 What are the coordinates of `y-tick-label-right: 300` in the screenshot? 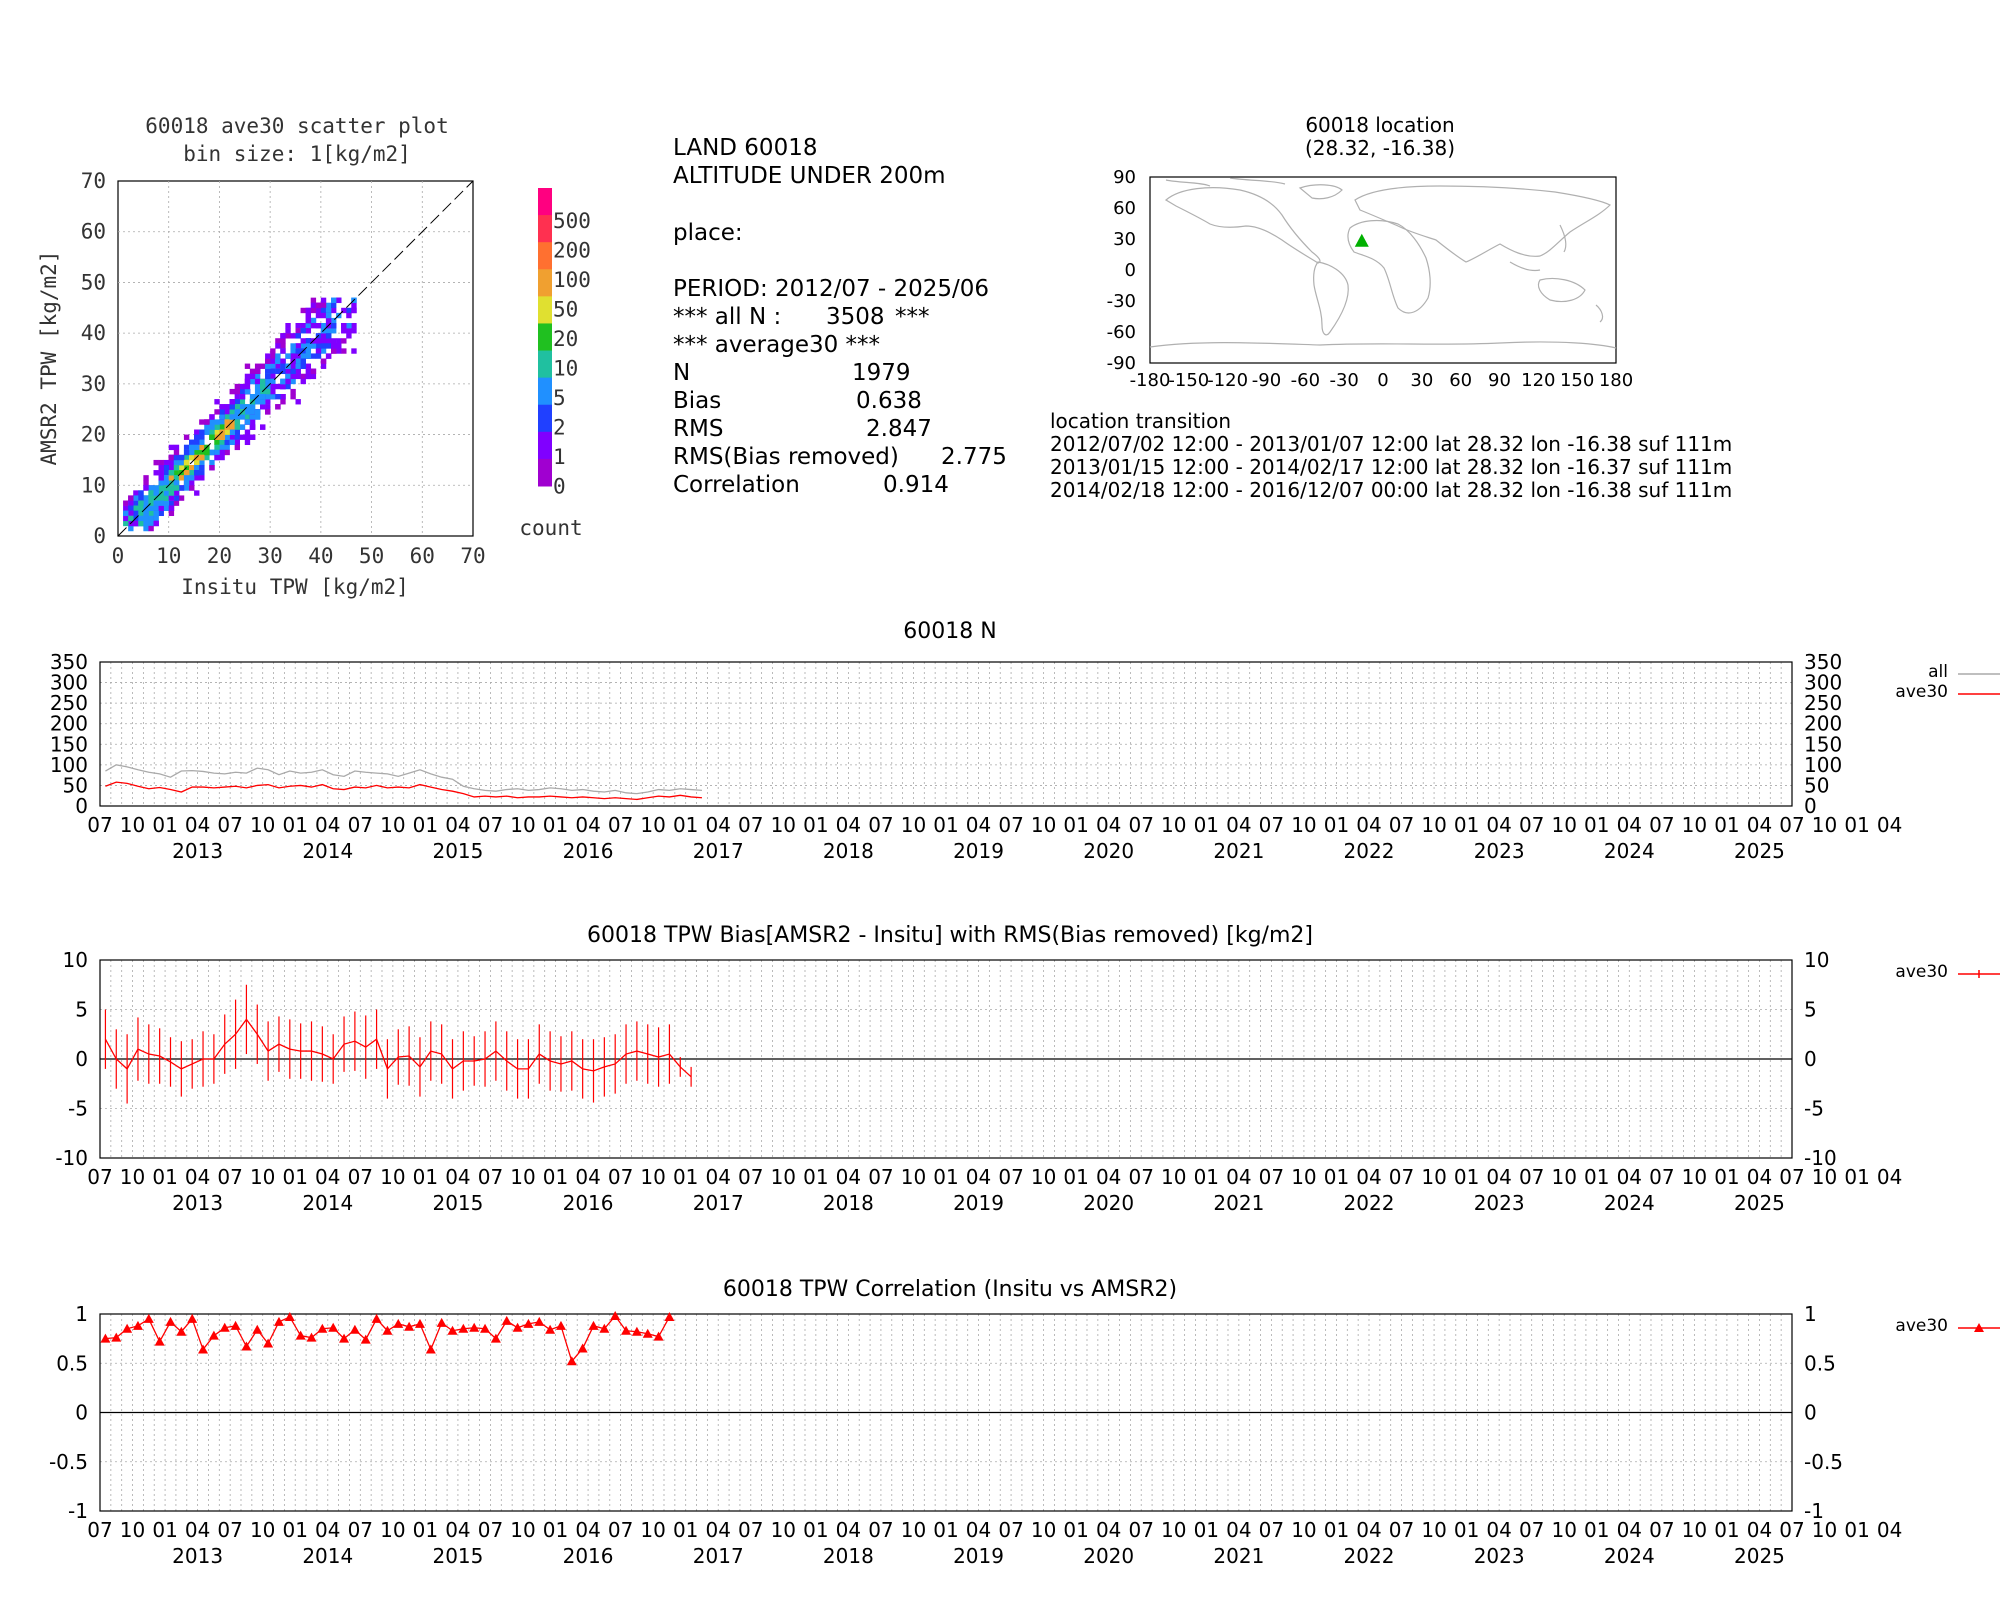 It's located at (1823, 683).